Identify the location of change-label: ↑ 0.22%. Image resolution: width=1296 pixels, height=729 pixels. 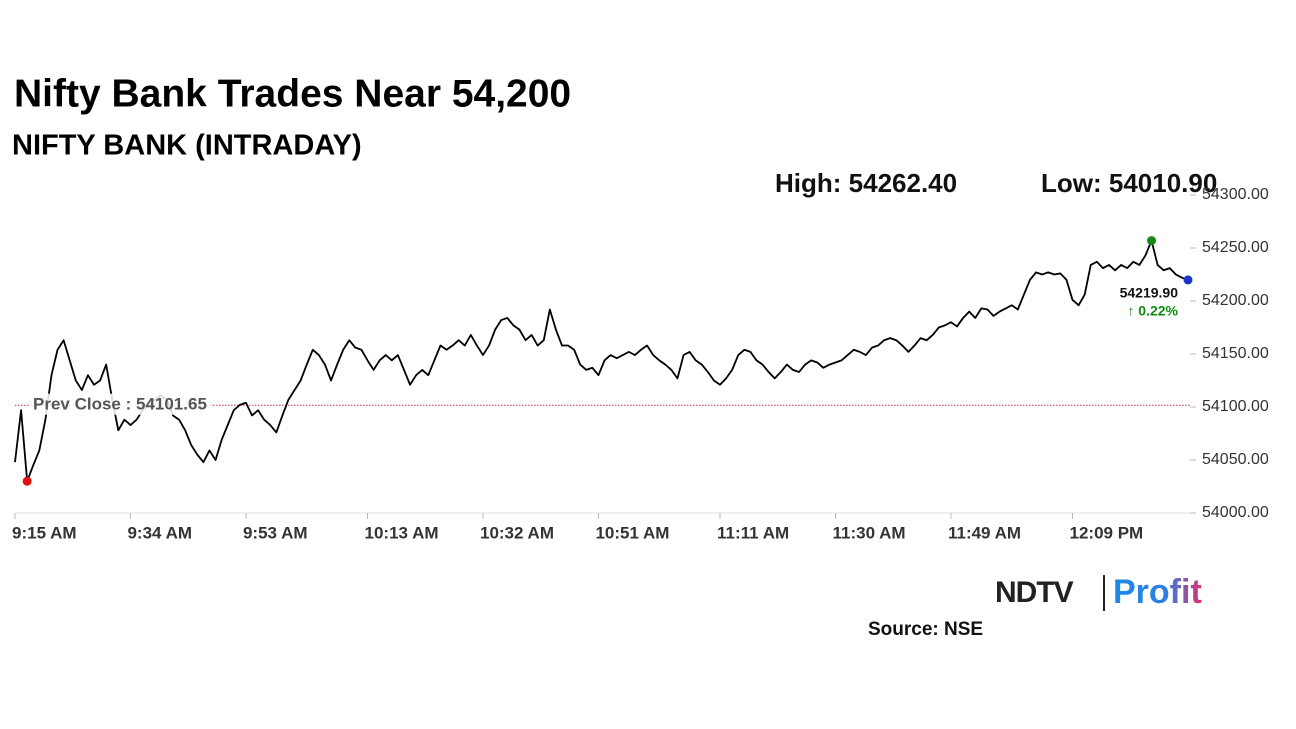
(1152, 311).